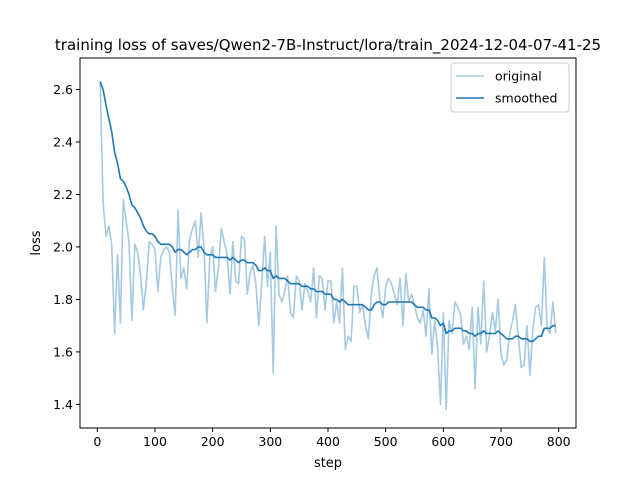  I want to click on x-tick-label: 700, so click(501, 441).